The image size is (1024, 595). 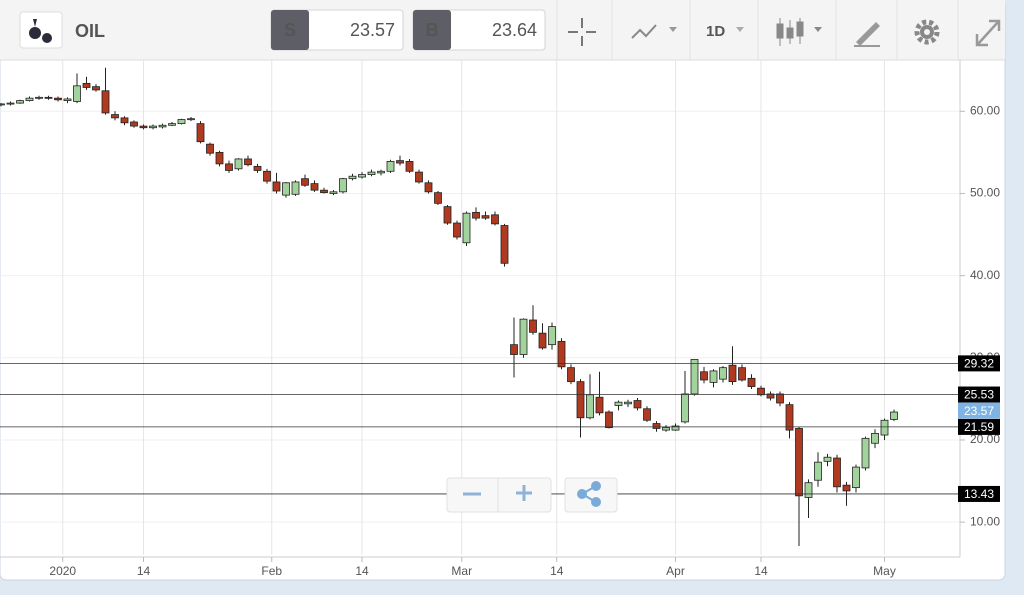 I want to click on y-tick-label: 60.00, so click(x=985, y=110).